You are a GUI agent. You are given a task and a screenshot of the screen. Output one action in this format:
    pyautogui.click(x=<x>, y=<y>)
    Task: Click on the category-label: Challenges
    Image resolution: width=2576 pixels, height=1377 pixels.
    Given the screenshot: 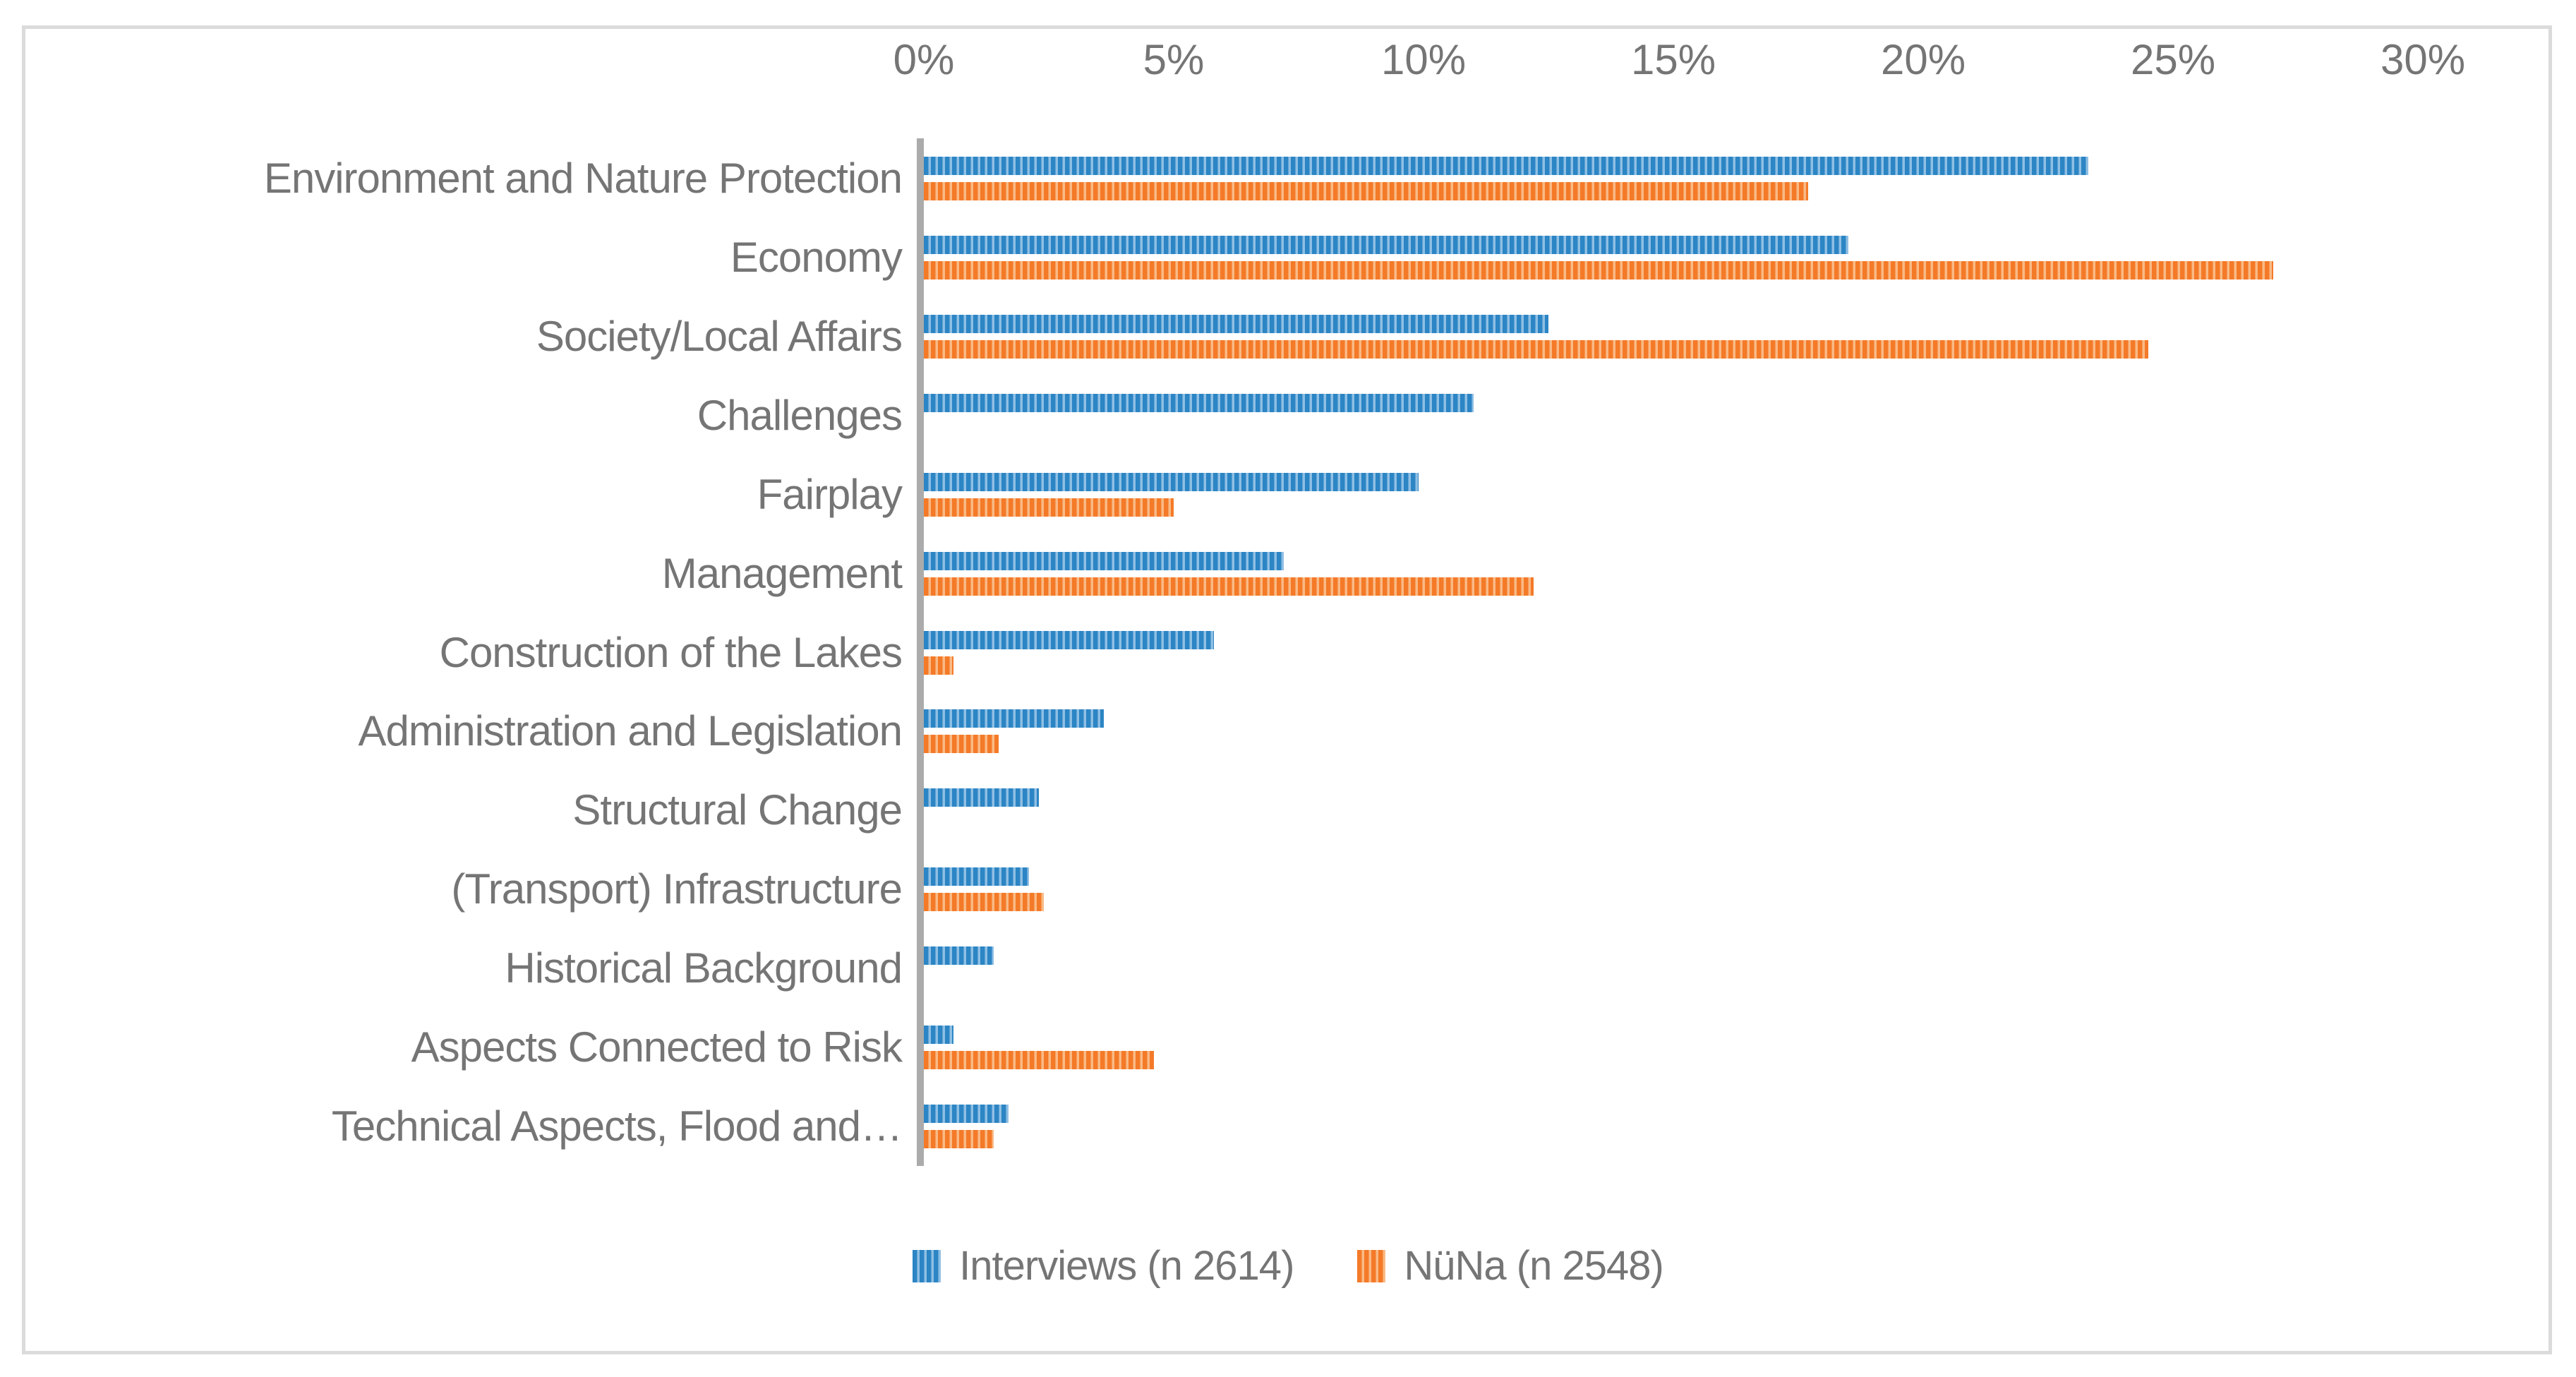 What is the action you would take?
    pyautogui.click(x=800, y=416)
    